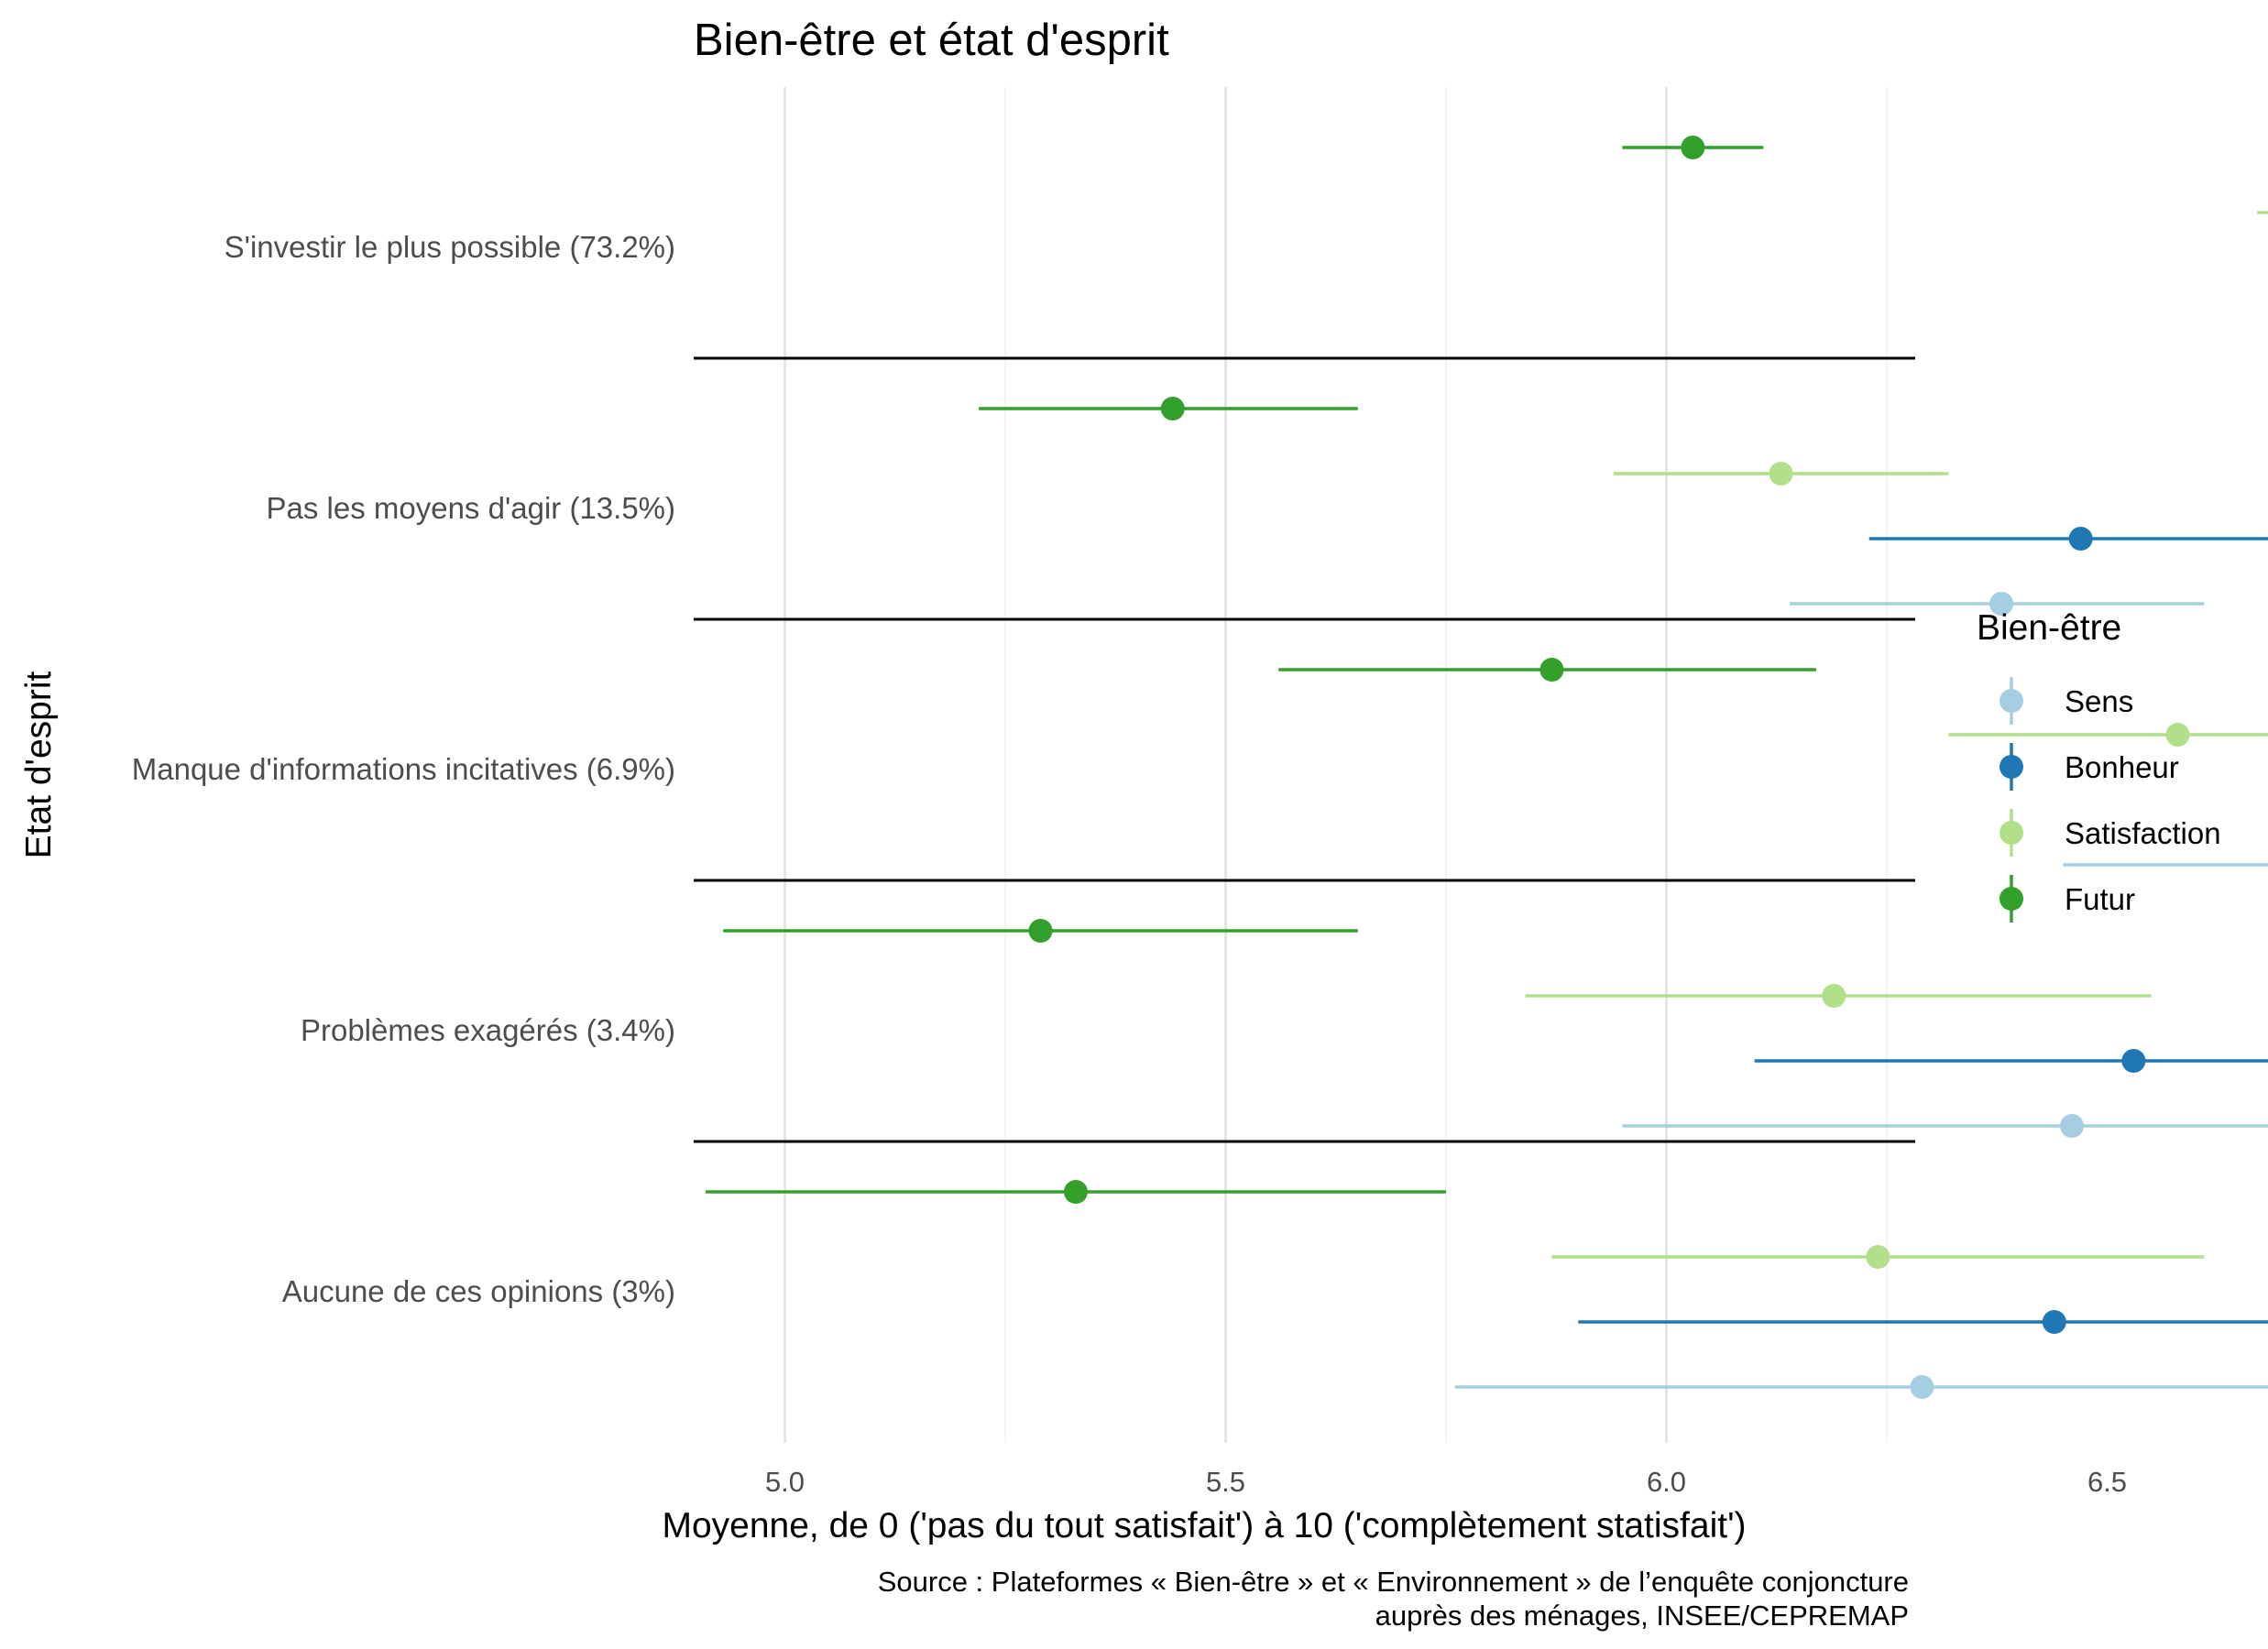 This screenshot has width=2268, height=1649. What do you see at coordinates (1225, 1482) in the screenshot?
I see `x-tick-label: 5.5` at bounding box center [1225, 1482].